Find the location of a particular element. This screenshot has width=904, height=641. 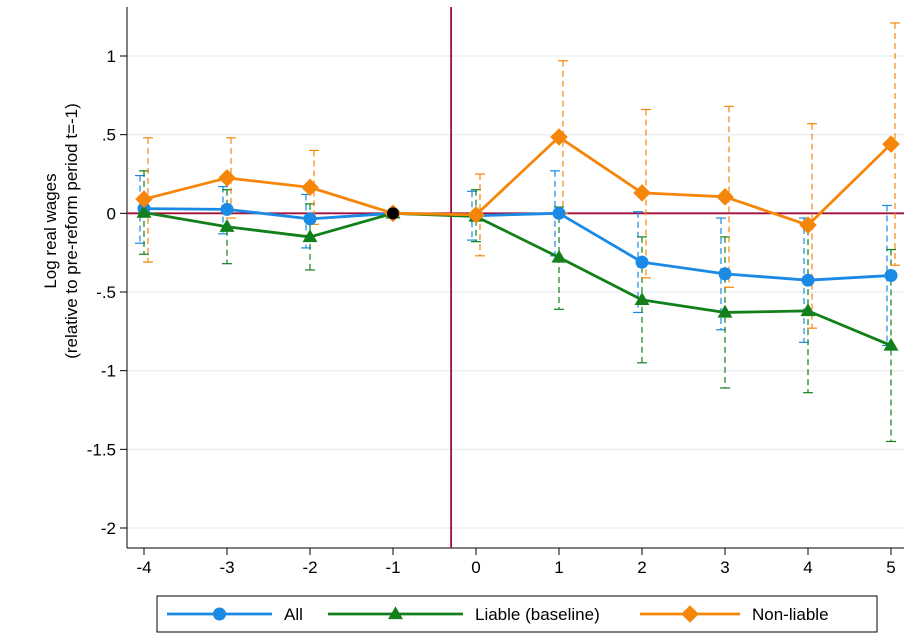

legend-label: Liable (baseline) is located at coordinates (537, 614).